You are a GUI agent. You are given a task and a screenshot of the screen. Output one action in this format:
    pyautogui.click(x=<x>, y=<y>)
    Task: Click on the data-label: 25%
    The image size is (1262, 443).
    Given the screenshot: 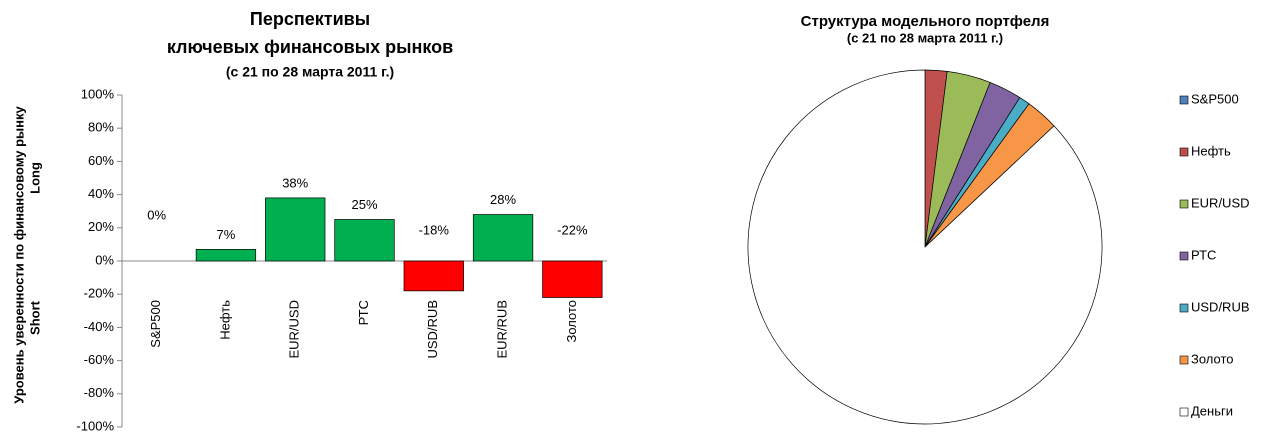 What is the action you would take?
    pyautogui.click(x=364, y=204)
    